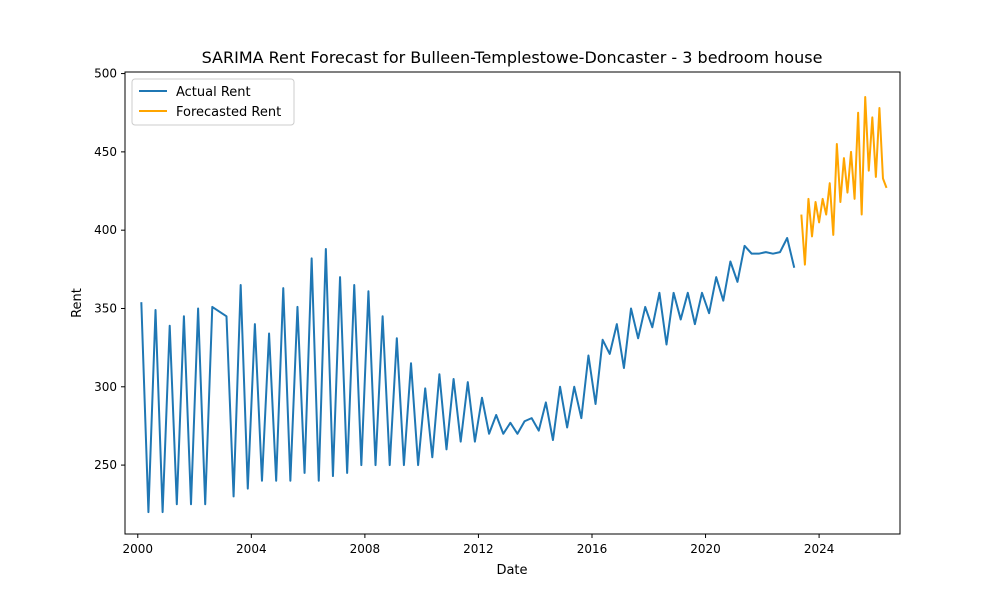  Describe the element at coordinates (138, 549) in the screenshot. I see `x-tick-label: 2000` at that location.